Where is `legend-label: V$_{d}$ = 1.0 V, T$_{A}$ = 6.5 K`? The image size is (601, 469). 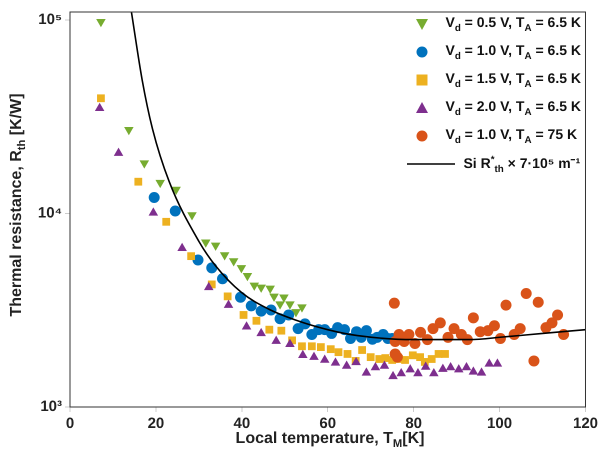
legend-label: V$_{d}$ = 1.0 V, T$_{A}$ = 6.5 K is located at coordinates (513, 52).